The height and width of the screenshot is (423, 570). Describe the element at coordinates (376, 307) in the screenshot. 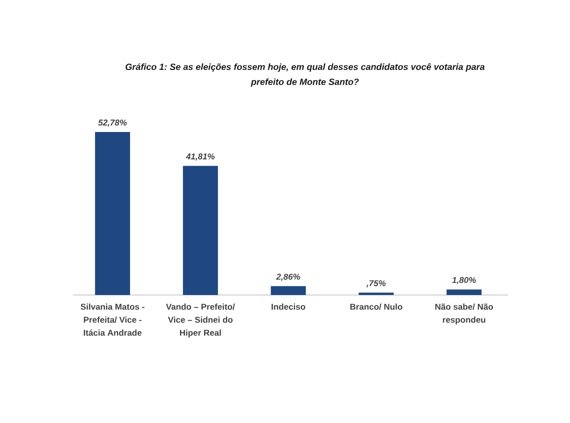

I see `x-tick-label: Branco/ Nulo` at that location.